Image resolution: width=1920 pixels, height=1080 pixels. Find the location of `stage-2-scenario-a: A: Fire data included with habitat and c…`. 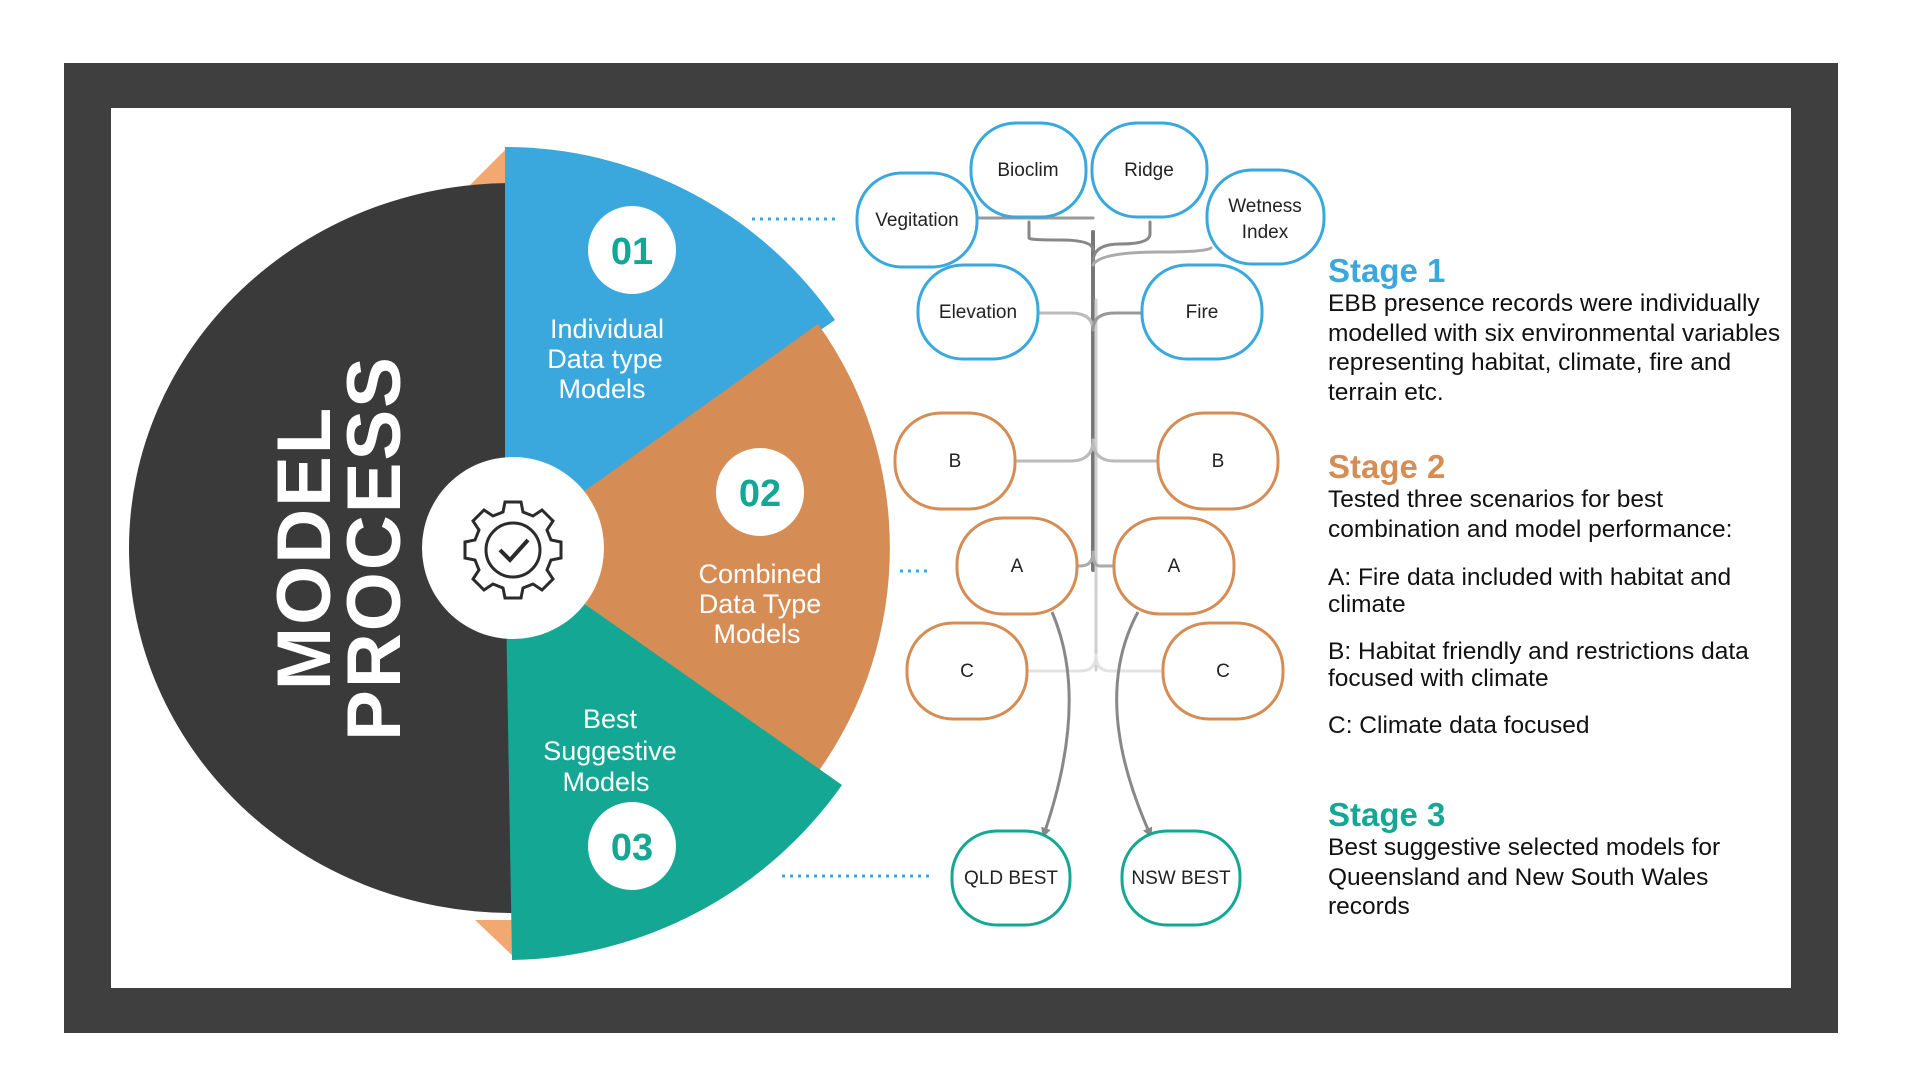

stage-2-scenario-a: A: Fire data included with habitat and c… is located at coordinates (1530, 591).